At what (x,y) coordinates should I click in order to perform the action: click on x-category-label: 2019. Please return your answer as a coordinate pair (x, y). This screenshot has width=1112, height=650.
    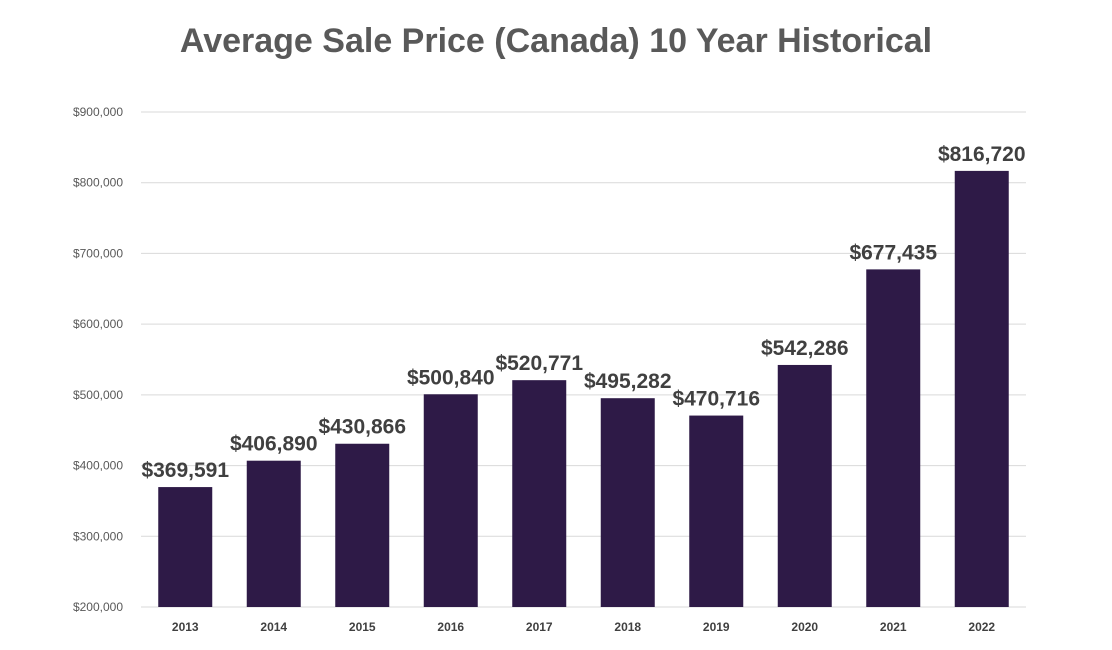
    Looking at the image, I should click on (716, 627).